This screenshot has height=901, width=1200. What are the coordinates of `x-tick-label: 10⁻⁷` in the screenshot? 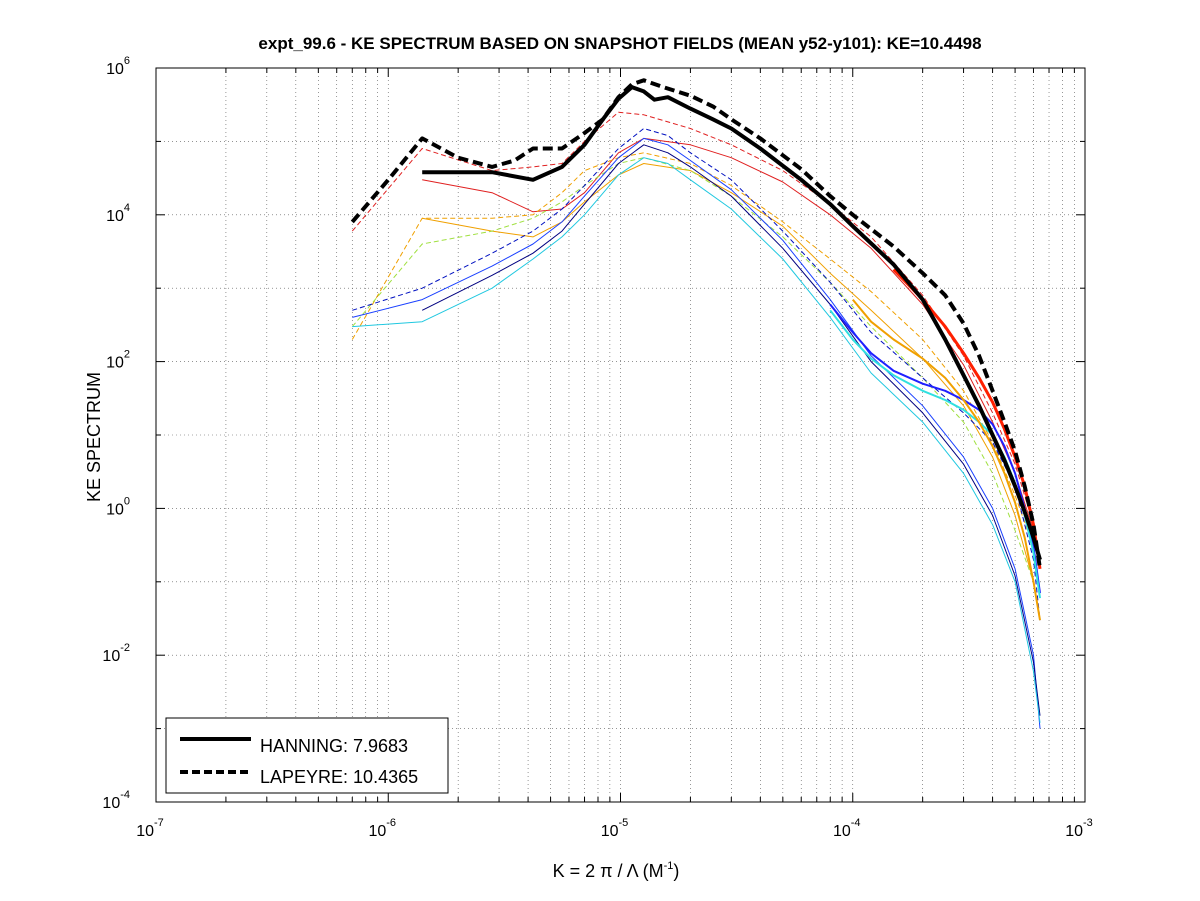 It's located at (150, 828).